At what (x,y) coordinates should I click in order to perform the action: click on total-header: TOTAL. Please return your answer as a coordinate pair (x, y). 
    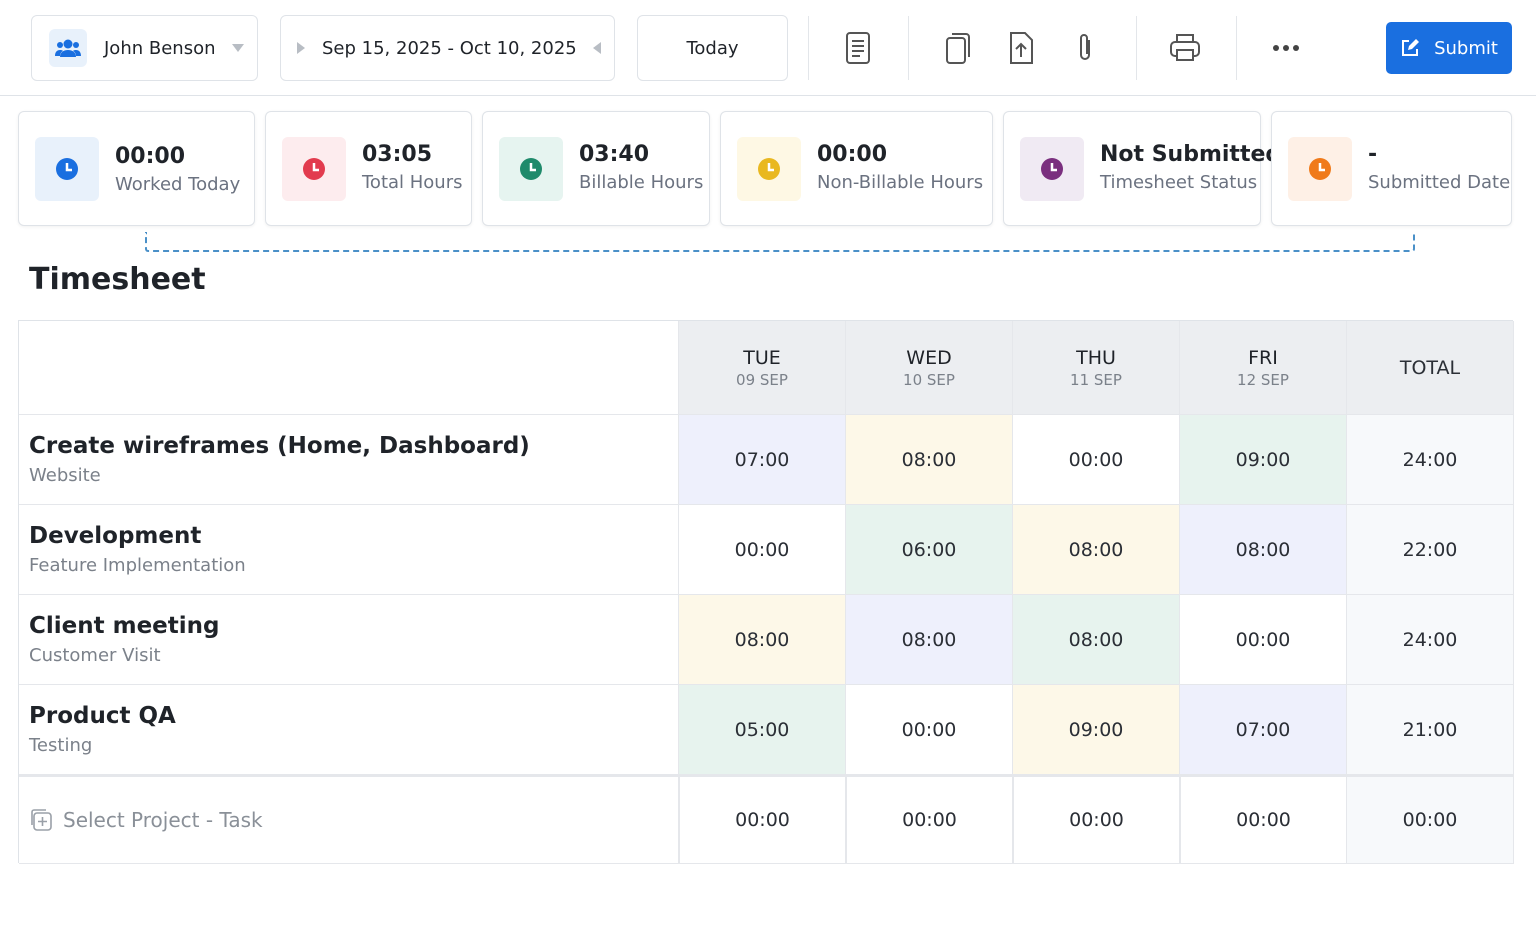
    Looking at the image, I should click on (1430, 368).